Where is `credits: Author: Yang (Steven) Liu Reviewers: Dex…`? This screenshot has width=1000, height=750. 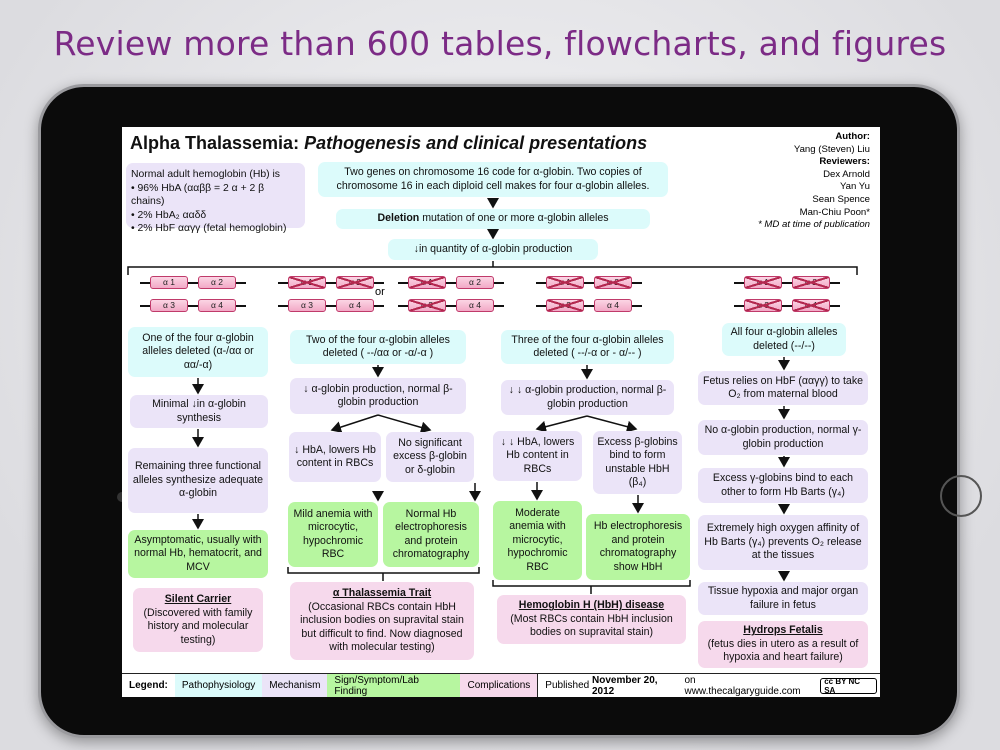 credits: Author: Yang (Steven) Liu Reviewers: Dex… is located at coordinates (814, 181).